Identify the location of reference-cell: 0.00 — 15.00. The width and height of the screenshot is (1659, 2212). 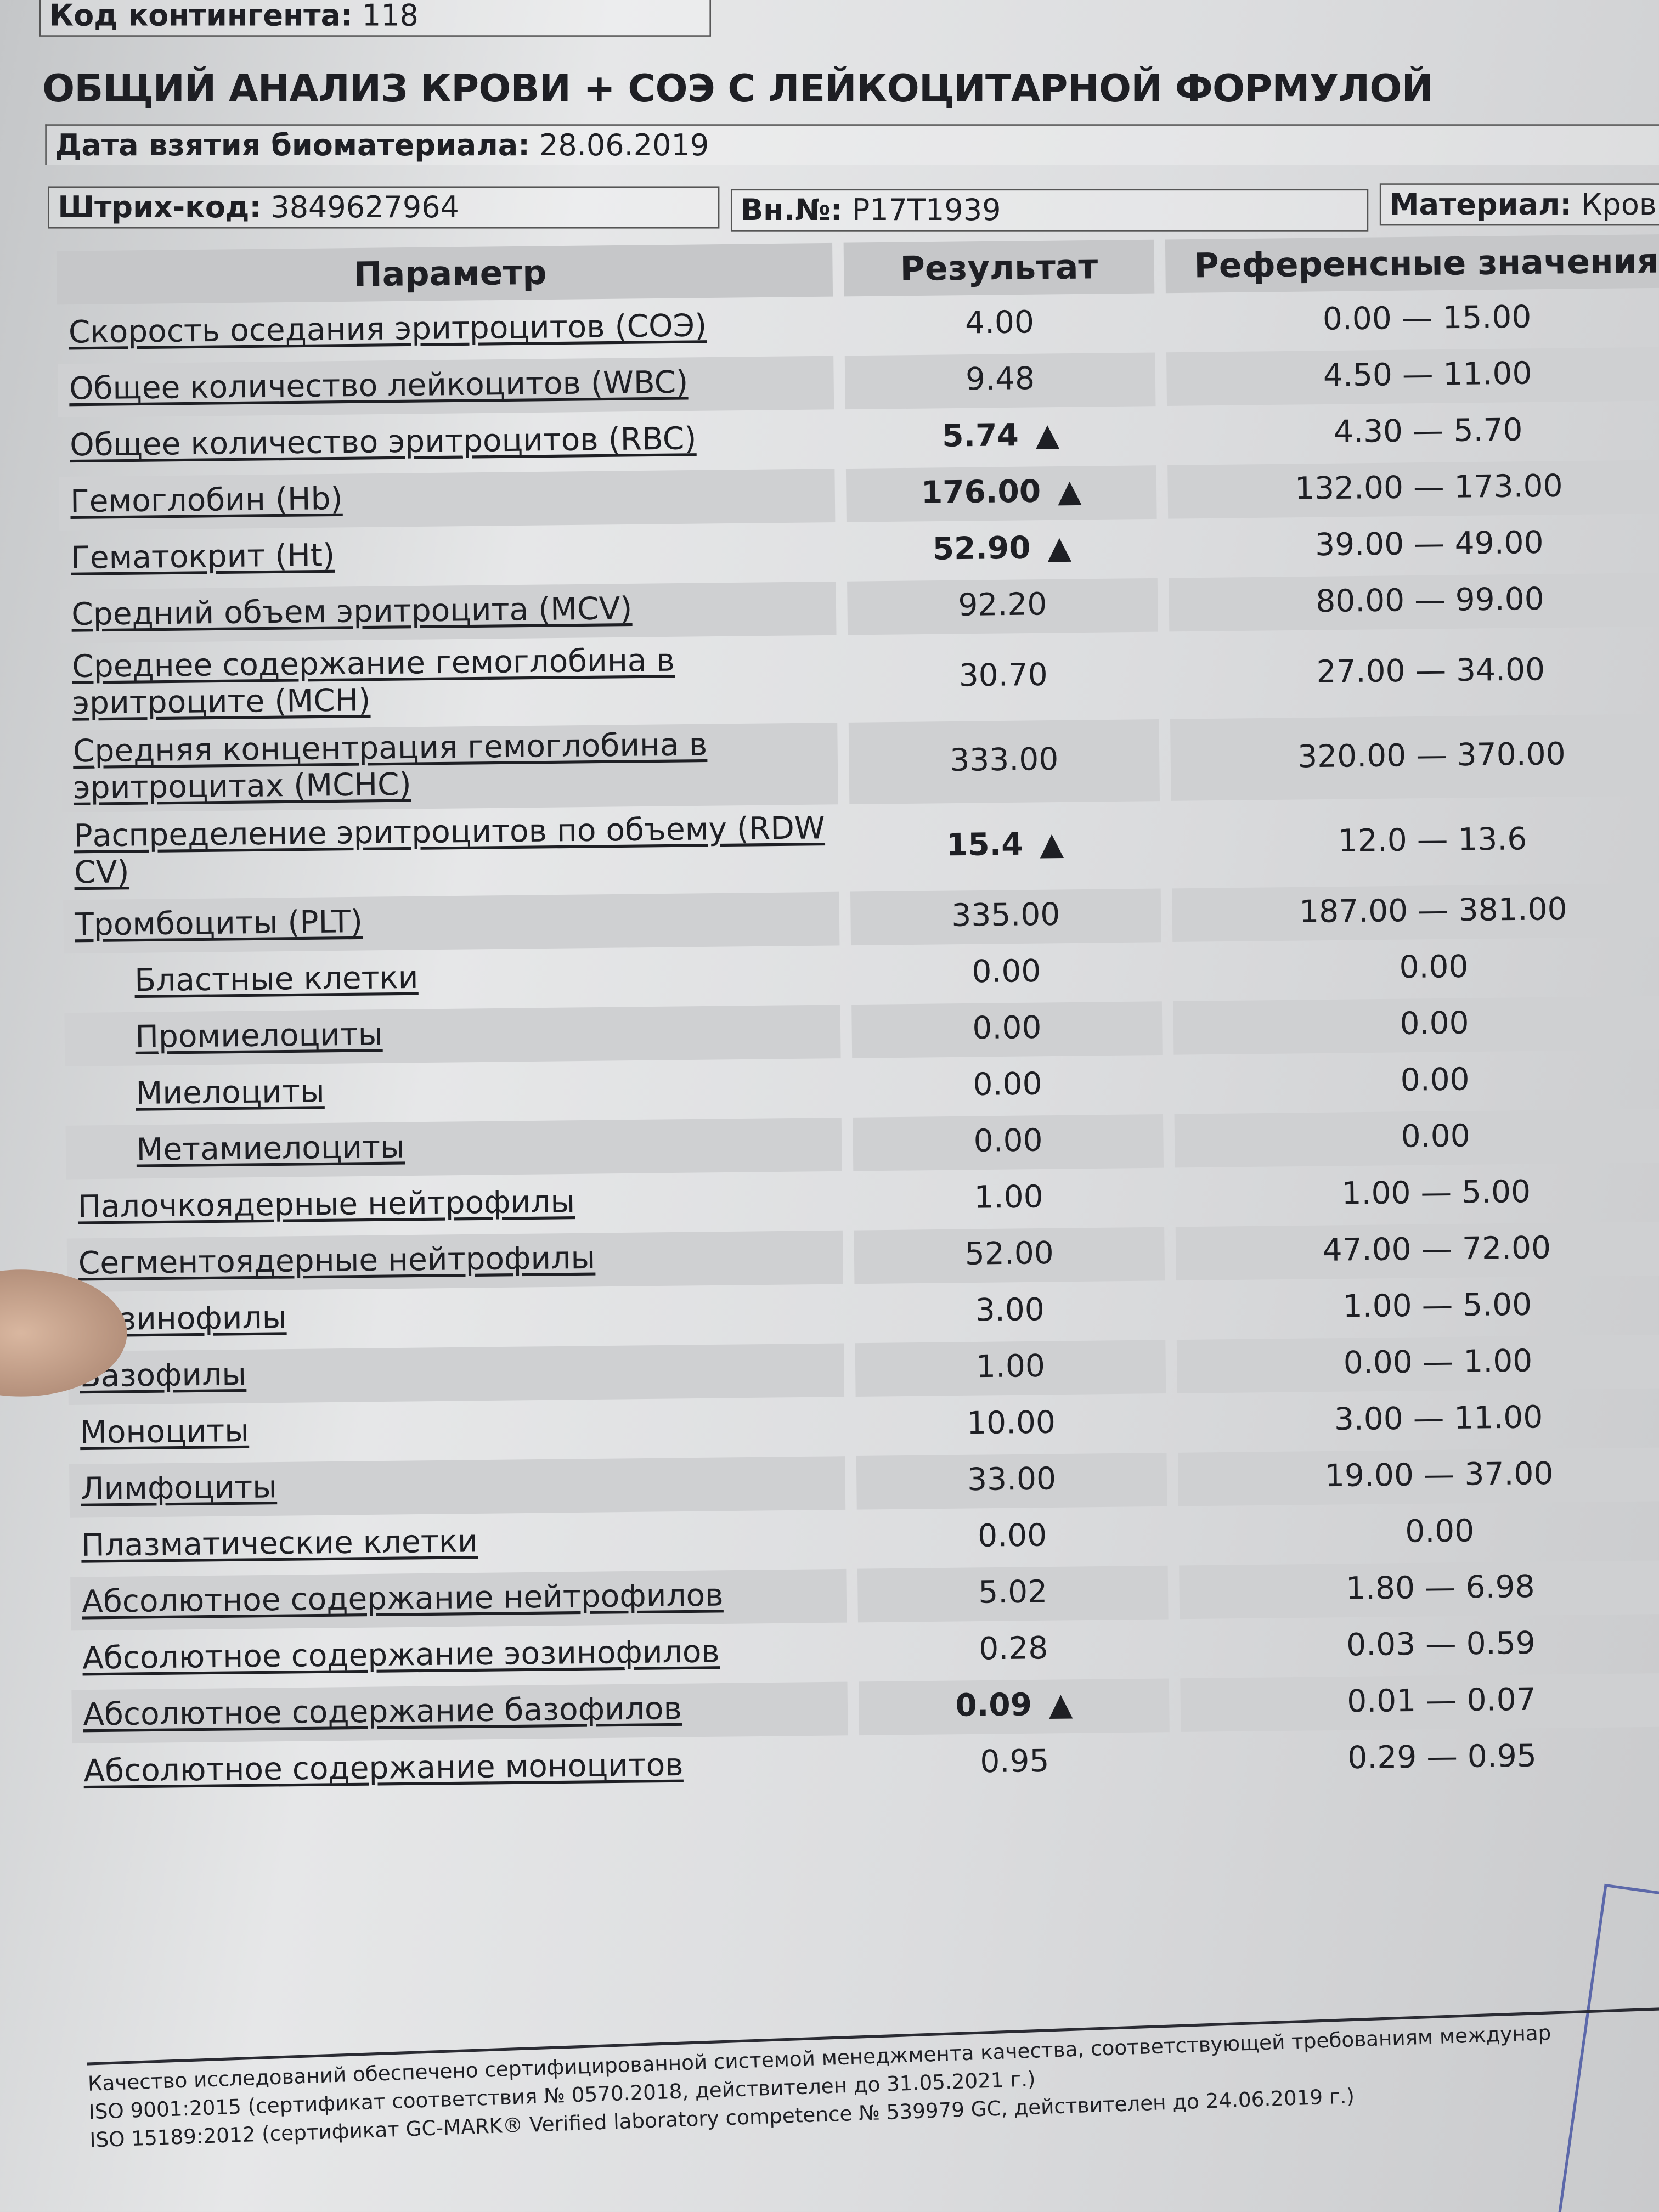
(1413, 319).